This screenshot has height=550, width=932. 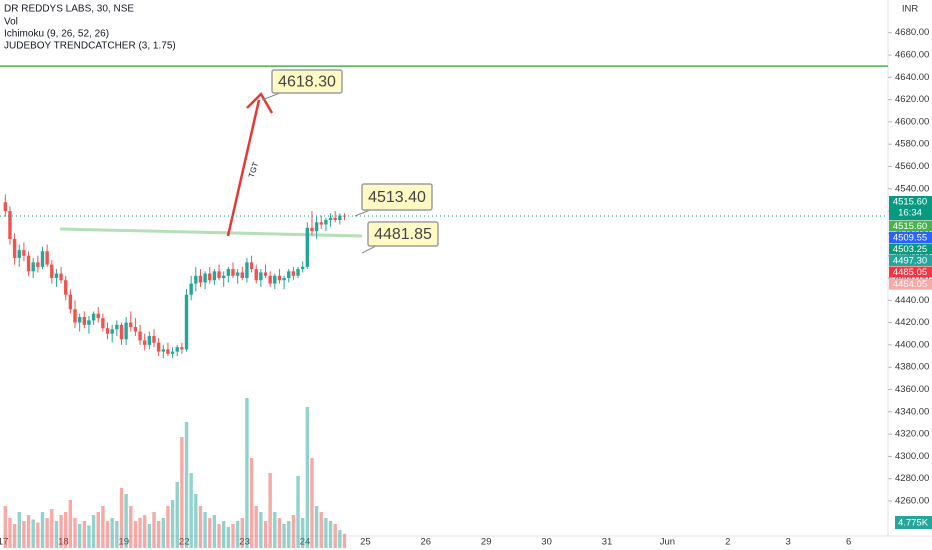 What do you see at coordinates (260, 102) in the screenshot?
I see `arrow-head` at bounding box center [260, 102].